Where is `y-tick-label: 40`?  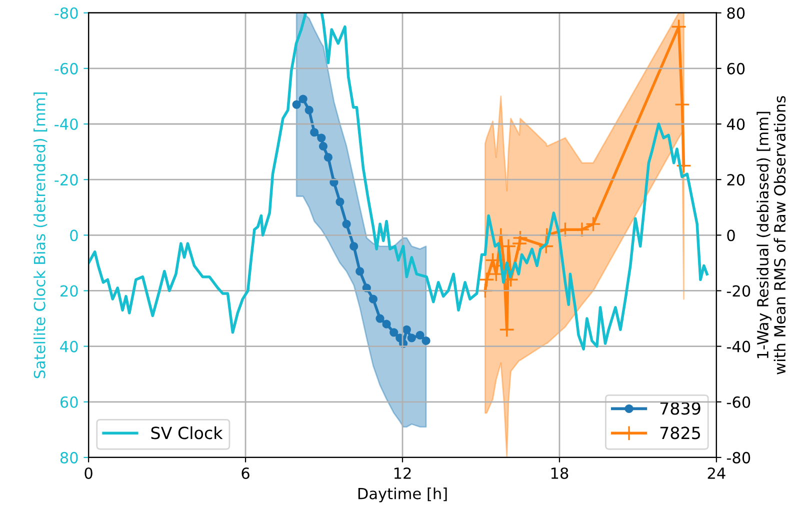
y-tick-label: 40 is located at coordinates (69, 346).